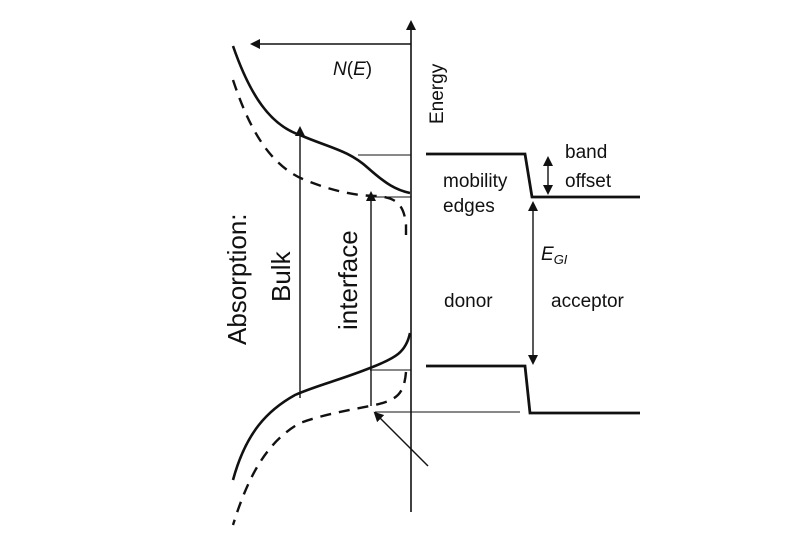 This screenshot has width=800, height=549. I want to click on absorption-label: Absorption:, so click(237, 279).